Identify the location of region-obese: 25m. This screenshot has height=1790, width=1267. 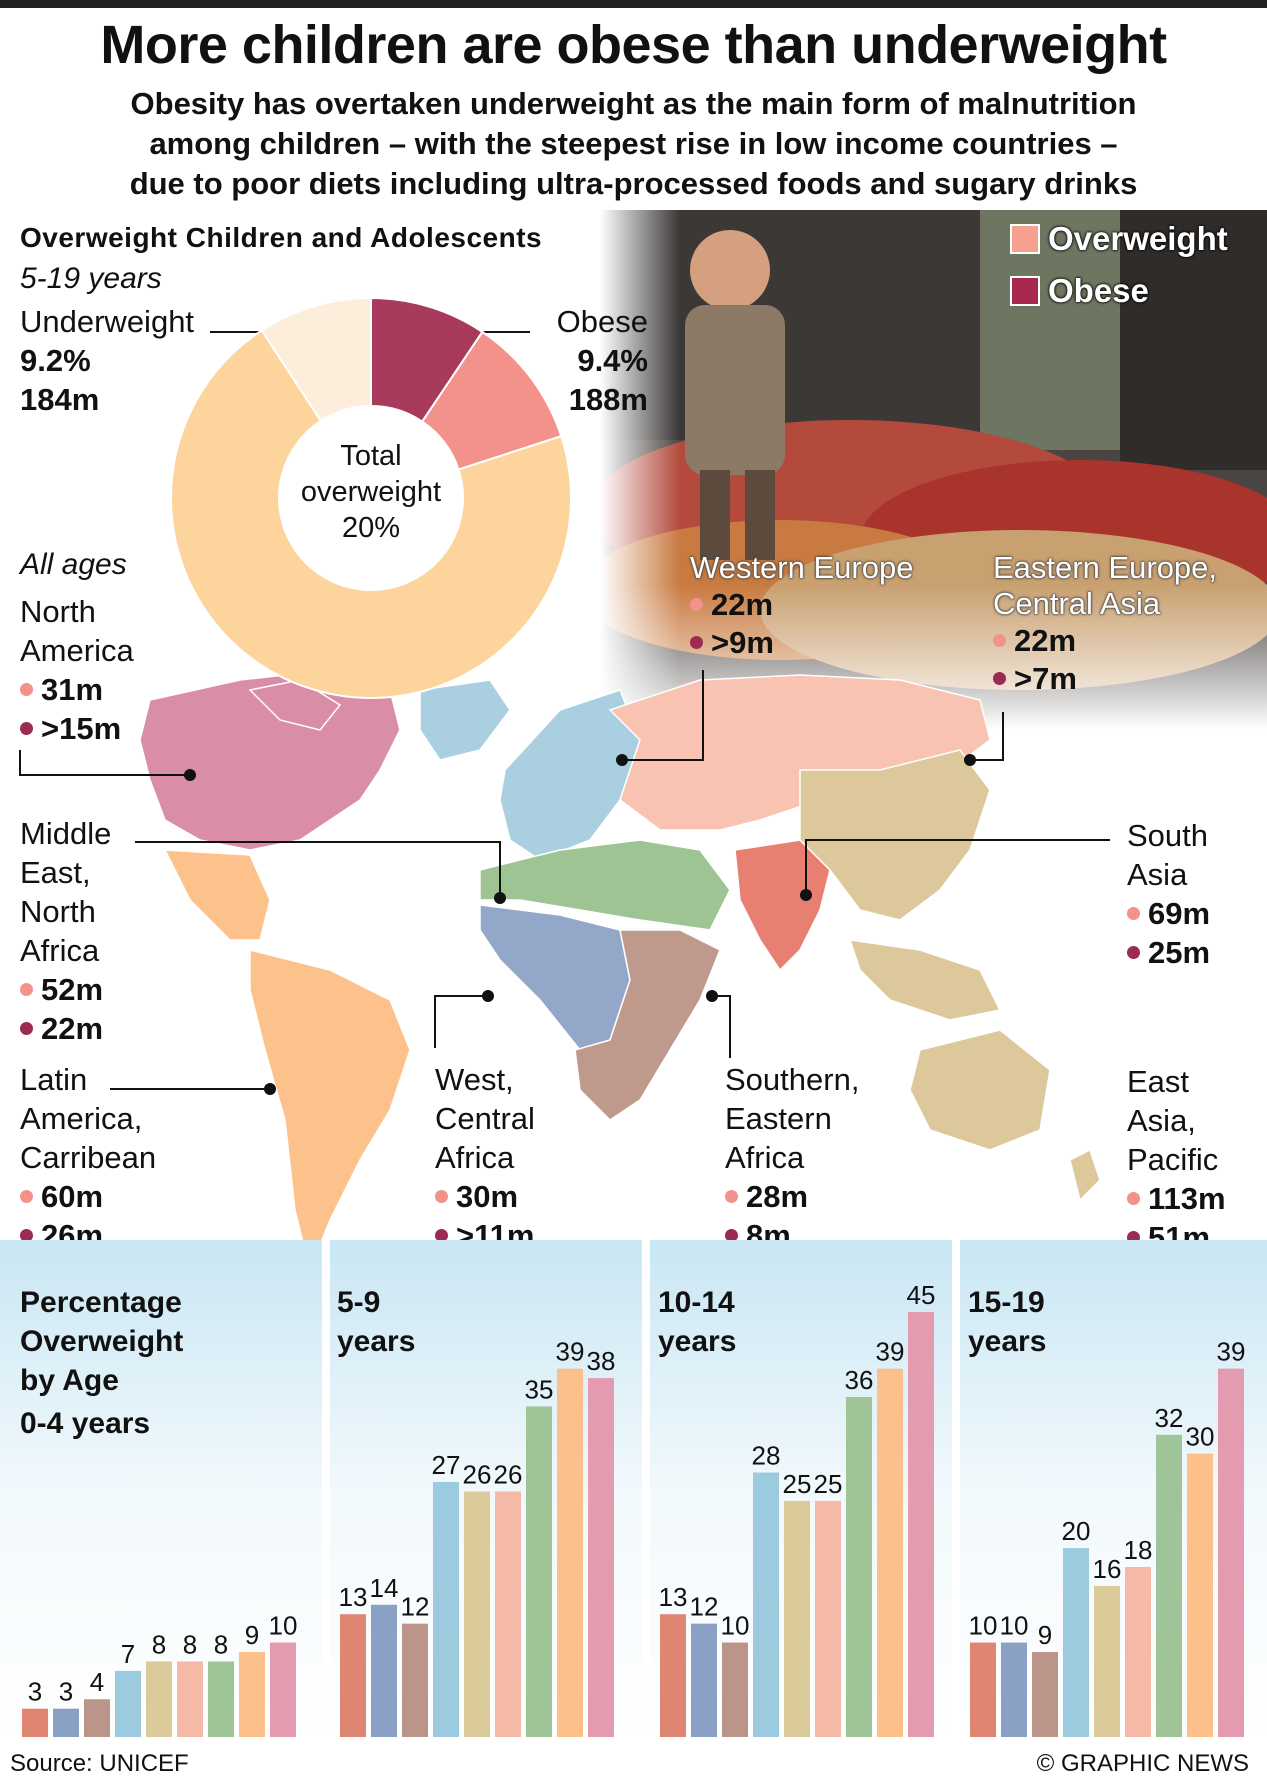
(1179, 952).